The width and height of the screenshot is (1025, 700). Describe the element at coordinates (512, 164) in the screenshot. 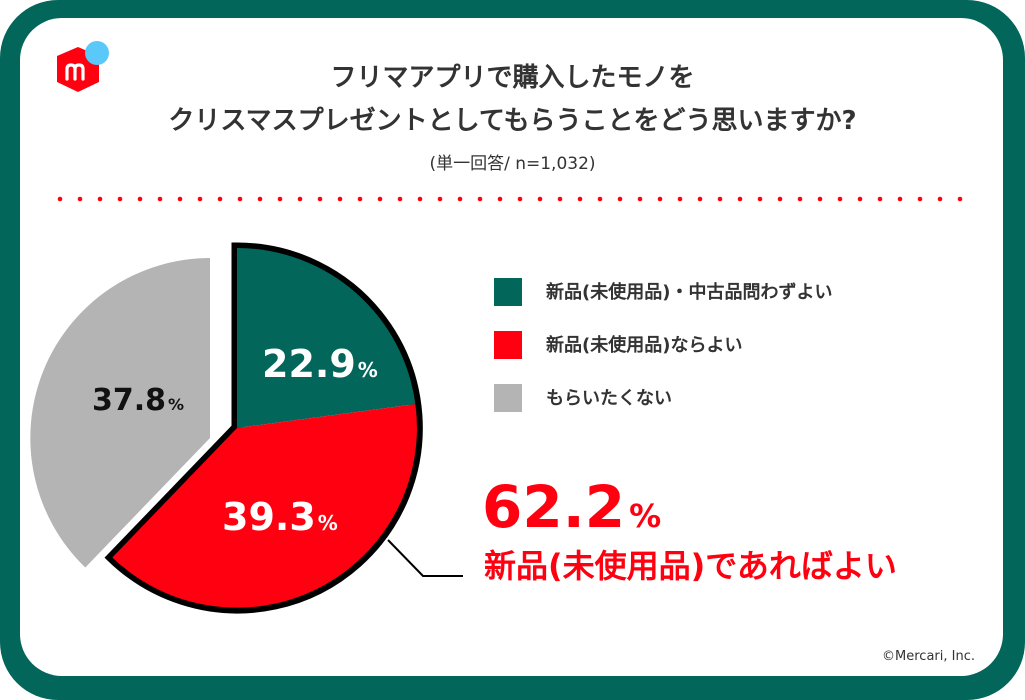

I see `chart-subtitle: (単一回答/ n=1,032)` at that location.